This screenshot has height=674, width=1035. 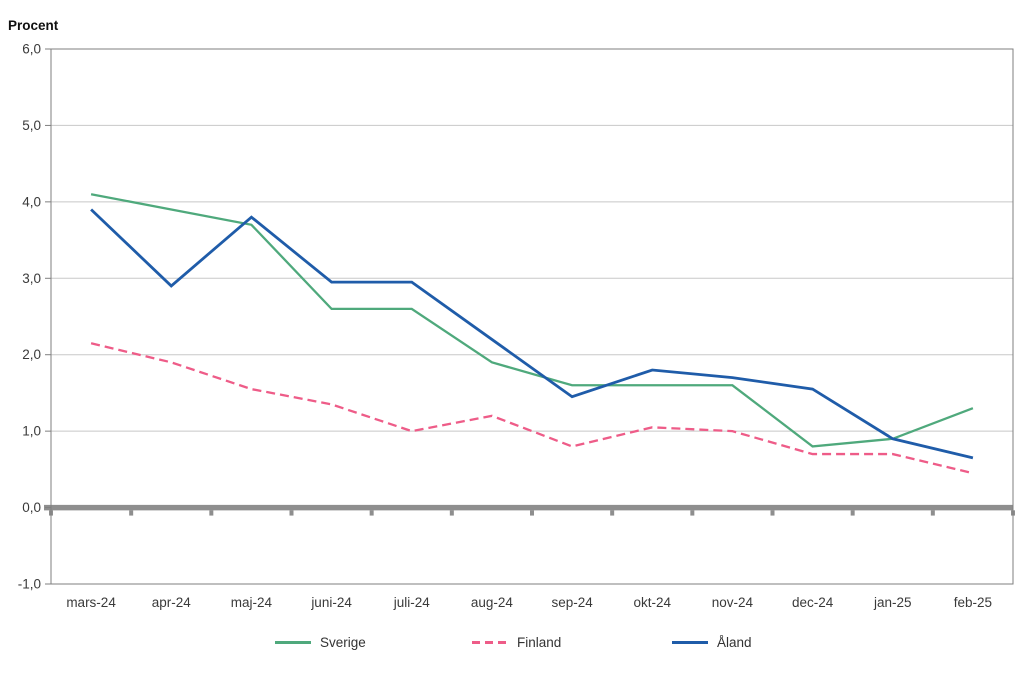 What do you see at coordinates (31, 278) in the screenshot?
I see `y-tick-label: 3,0` at bounding box center [31, 278].